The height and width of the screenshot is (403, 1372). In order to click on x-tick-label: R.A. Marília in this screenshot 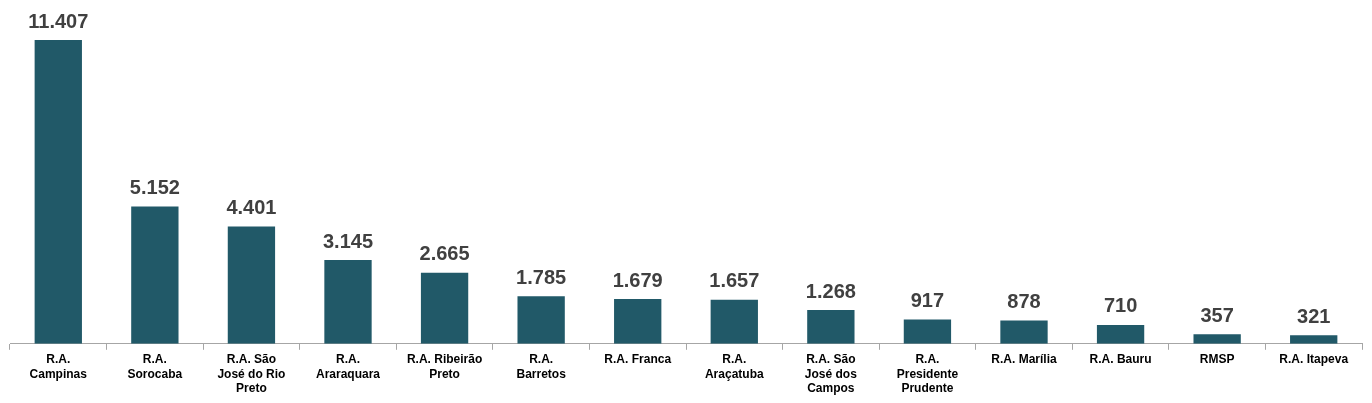, I will do `click(1024, 359)`.